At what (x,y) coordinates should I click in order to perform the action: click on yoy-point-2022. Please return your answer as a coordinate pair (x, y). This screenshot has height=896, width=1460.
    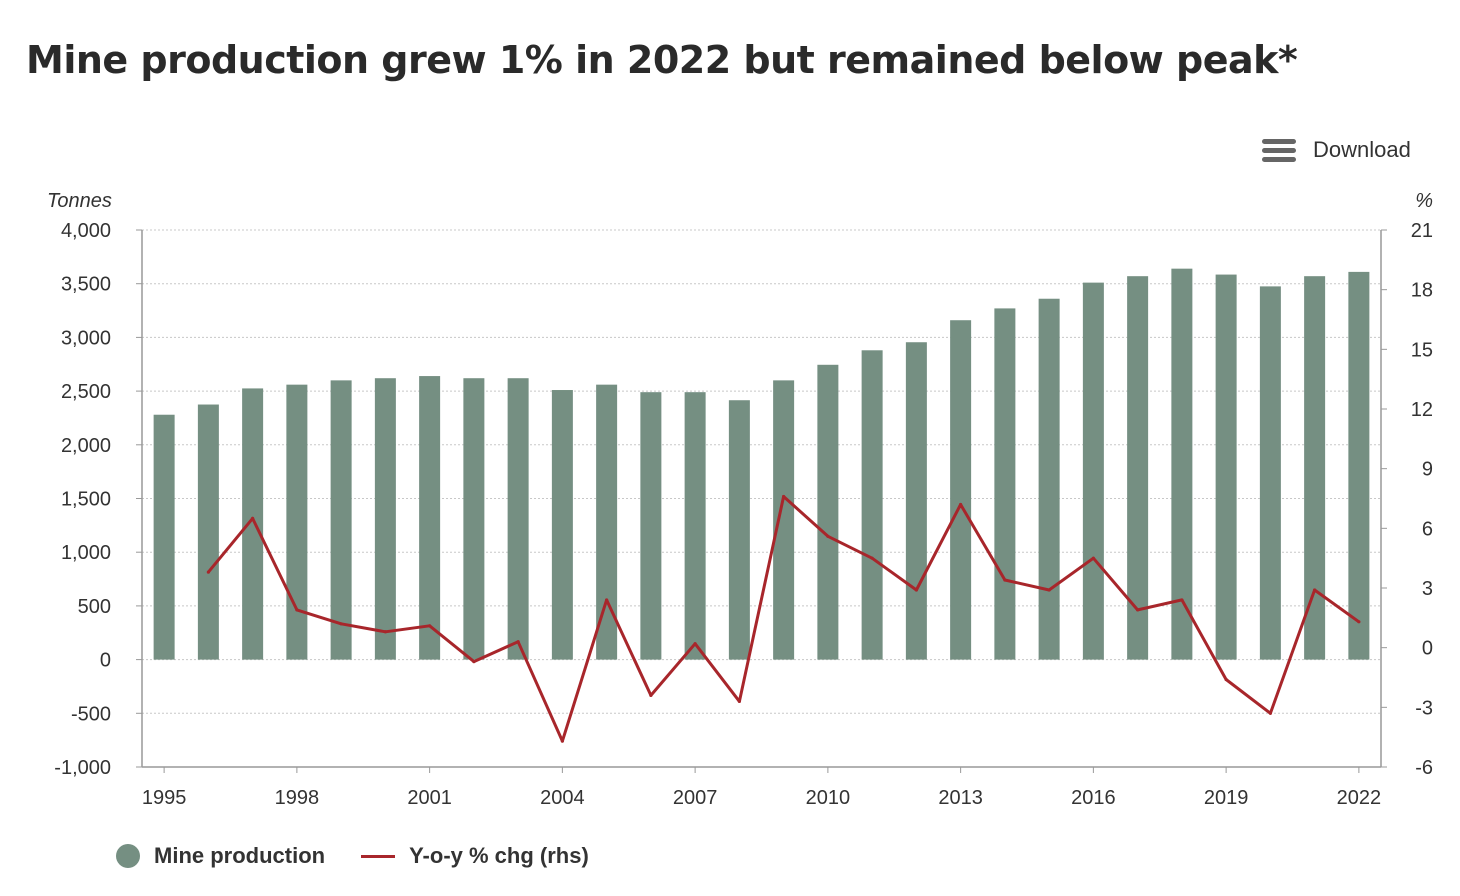
    Looking at the image, I should click on (1359, 622).